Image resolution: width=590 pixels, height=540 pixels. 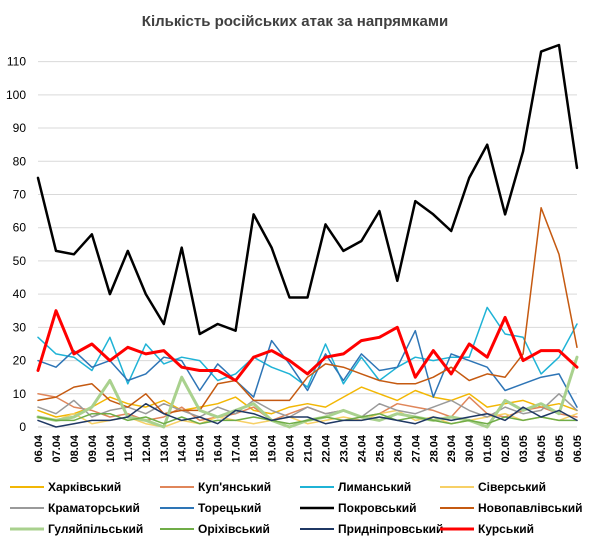 What do you see at coordinates (165, 448) in the screenshot?
I see `x-tick-label: 13.04` at bounding box center [165, 448].